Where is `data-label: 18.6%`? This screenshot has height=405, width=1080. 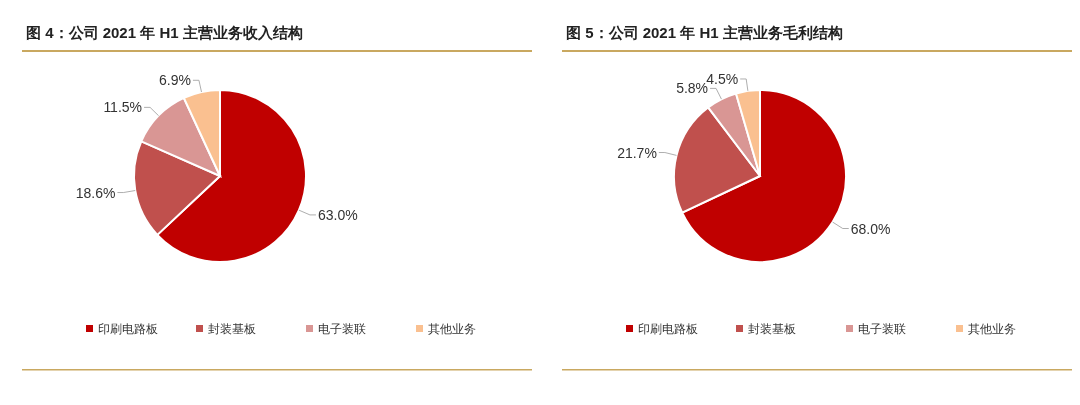 data-label: 18.6% is located at coordinates (95, 192).